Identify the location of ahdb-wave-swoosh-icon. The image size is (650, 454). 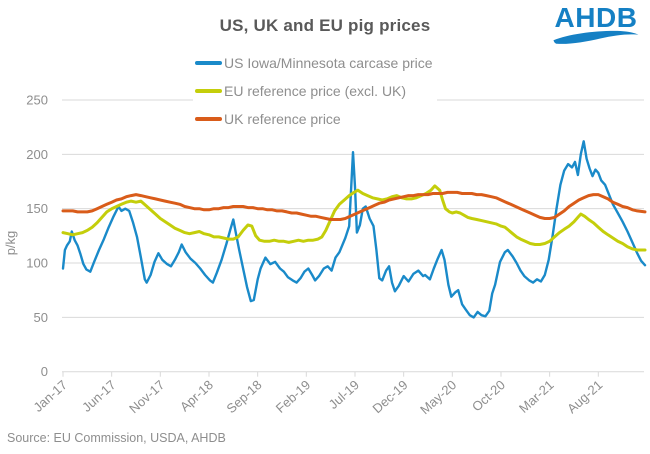
(596, 37).